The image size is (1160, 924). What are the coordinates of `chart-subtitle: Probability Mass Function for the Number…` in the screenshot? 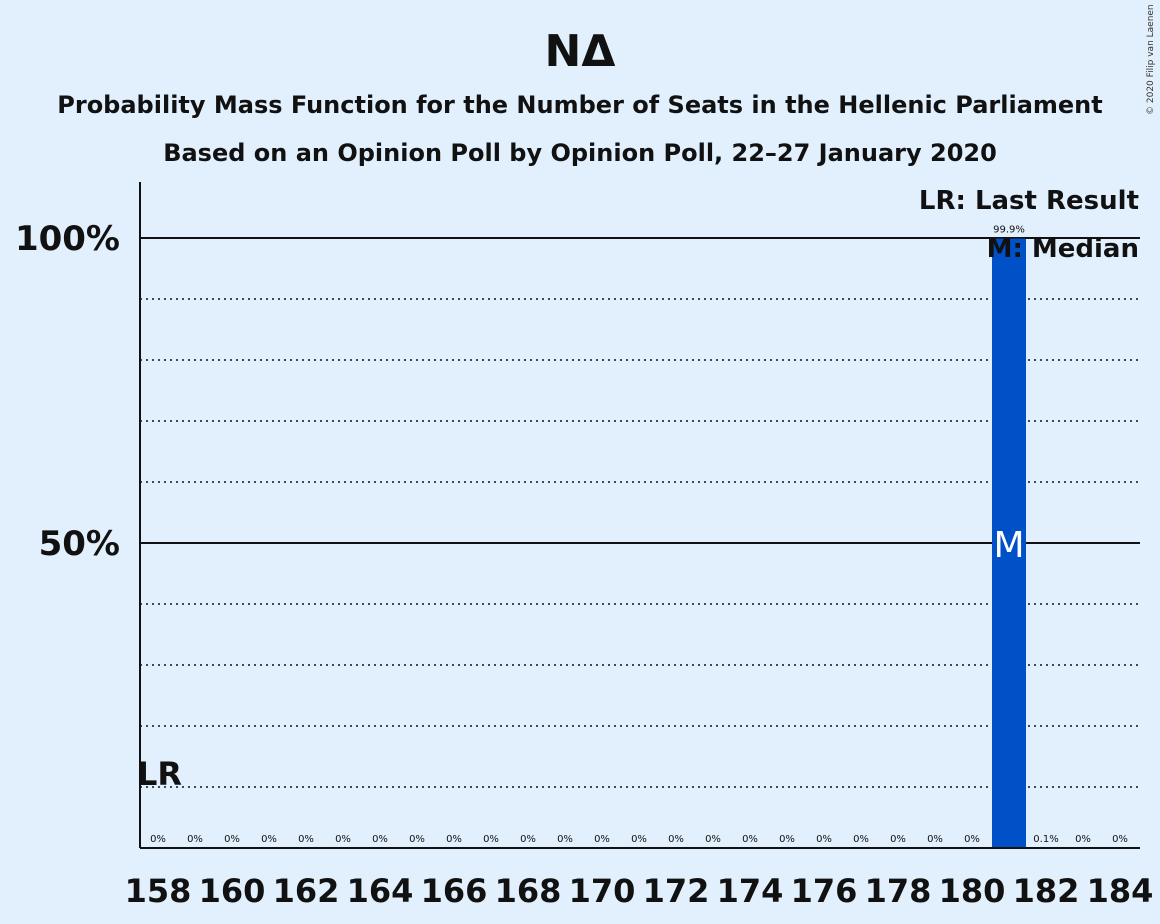 It's located at (579, 105).